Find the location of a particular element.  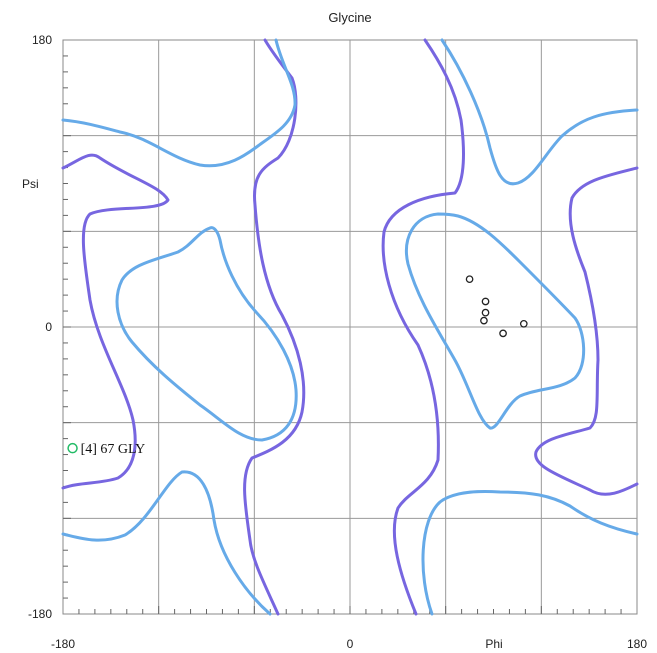

y-axis-label: Psi is located at coordinates (30, 184).